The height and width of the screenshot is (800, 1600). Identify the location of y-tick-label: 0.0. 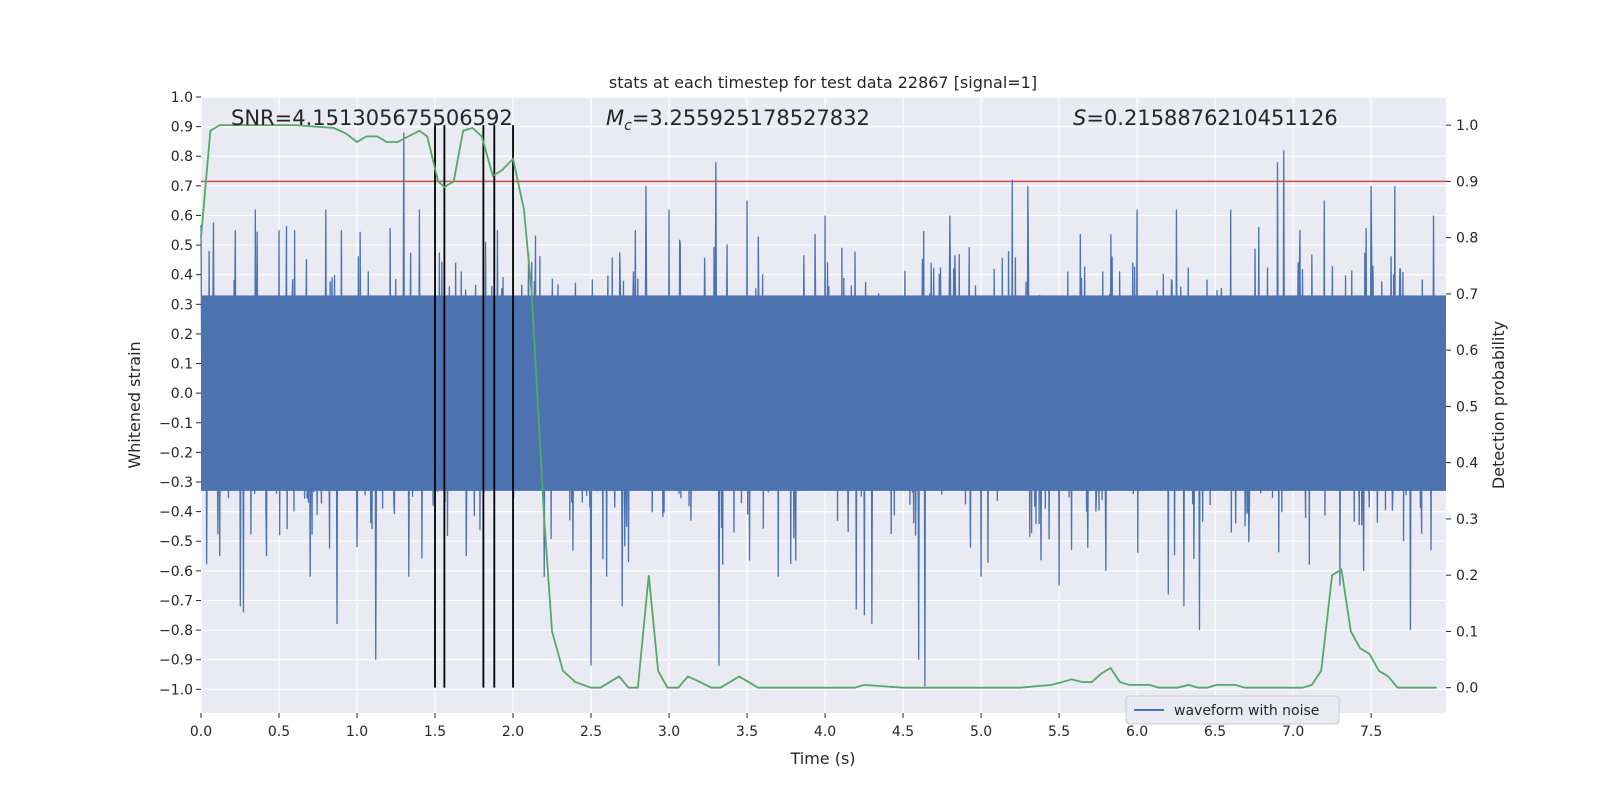
(182, 394).